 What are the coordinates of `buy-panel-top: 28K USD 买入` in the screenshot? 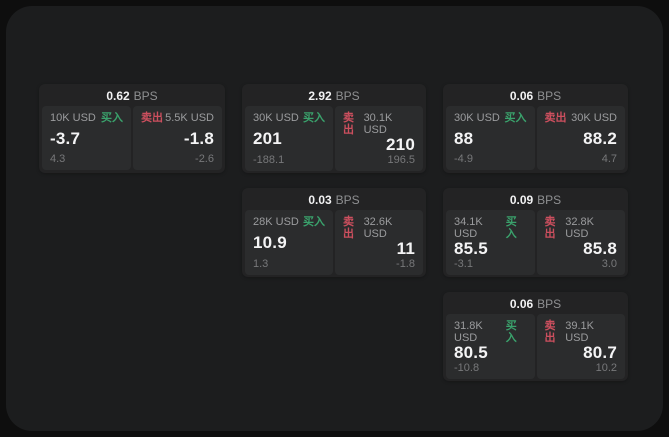 It's located at (289, 222).